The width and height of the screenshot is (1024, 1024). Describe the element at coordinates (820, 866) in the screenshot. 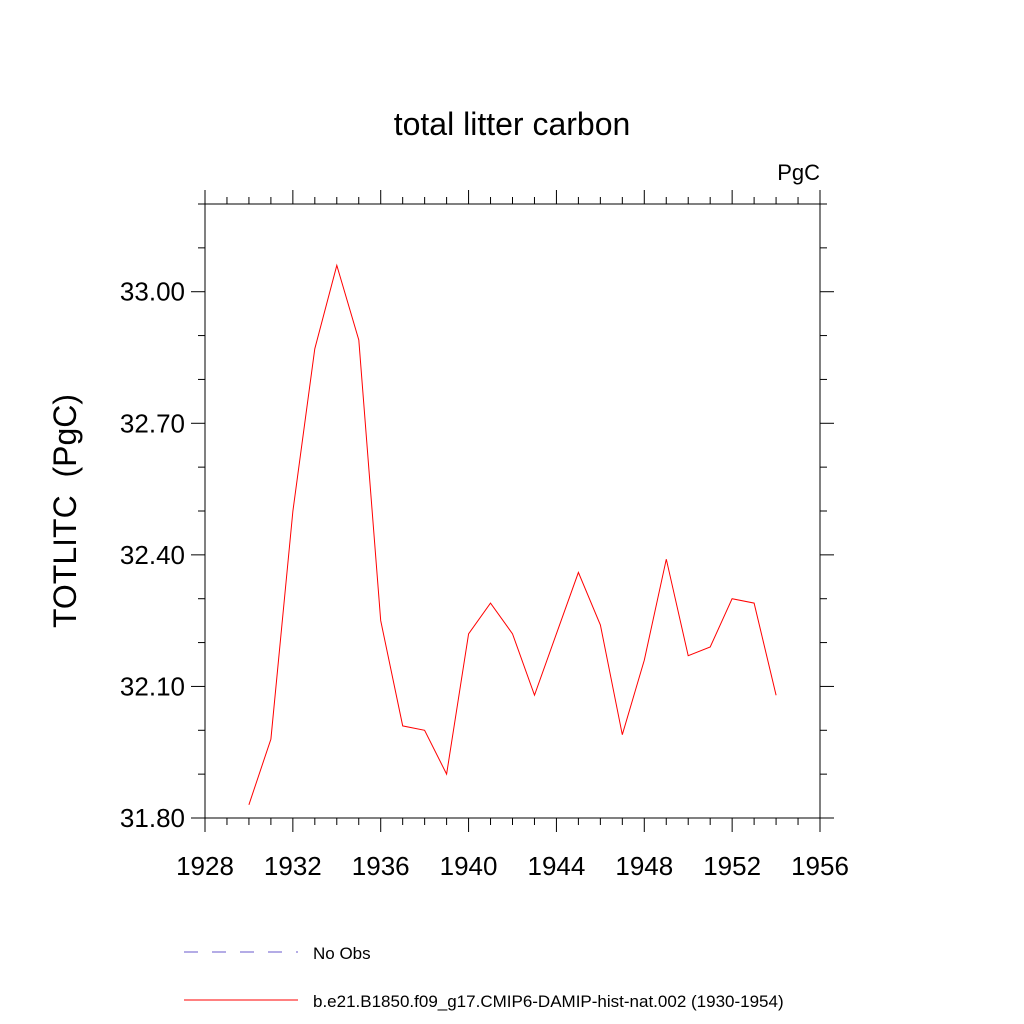

I see `x-tick-label: 1956` at that location.